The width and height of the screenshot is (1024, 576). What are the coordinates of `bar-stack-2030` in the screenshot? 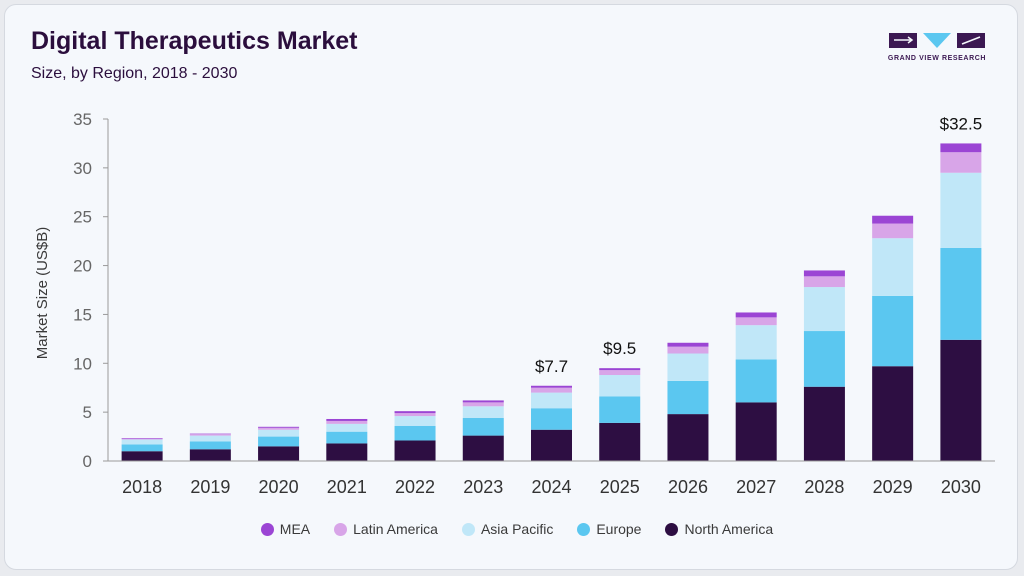 It's located at (961, 302).